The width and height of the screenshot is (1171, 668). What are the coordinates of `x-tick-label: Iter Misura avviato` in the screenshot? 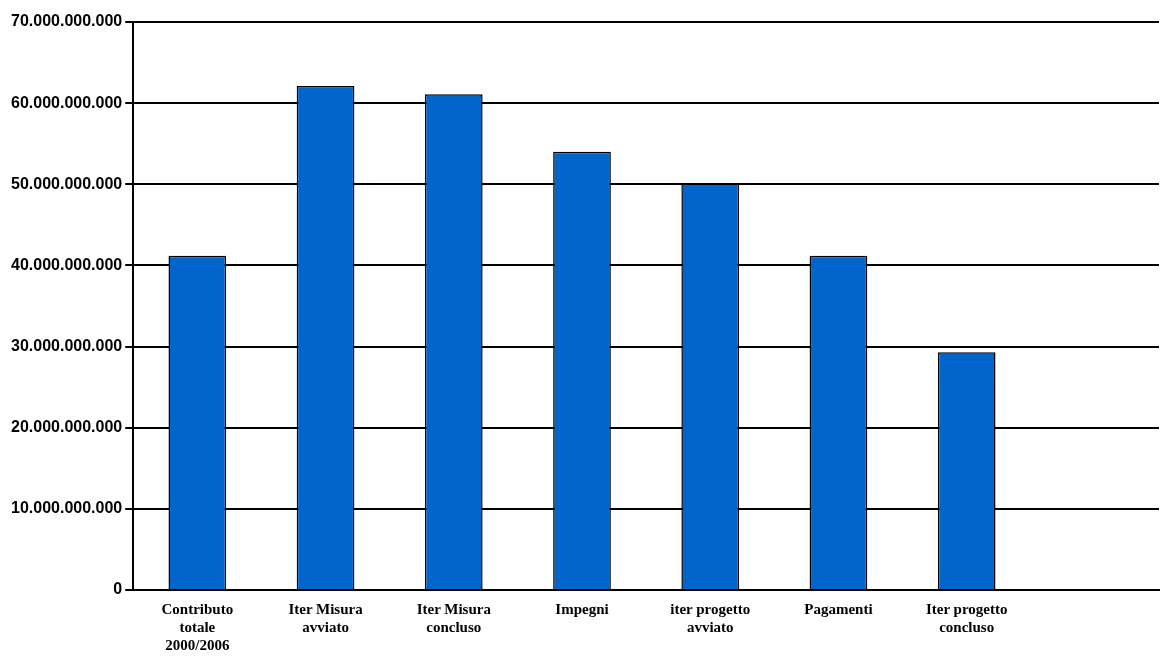 It's located at (326, 617).